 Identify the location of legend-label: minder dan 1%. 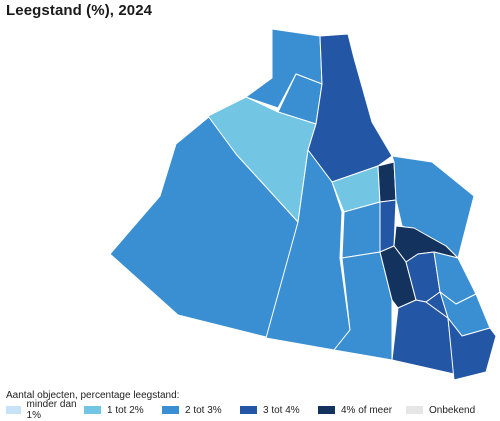
(51, 410).